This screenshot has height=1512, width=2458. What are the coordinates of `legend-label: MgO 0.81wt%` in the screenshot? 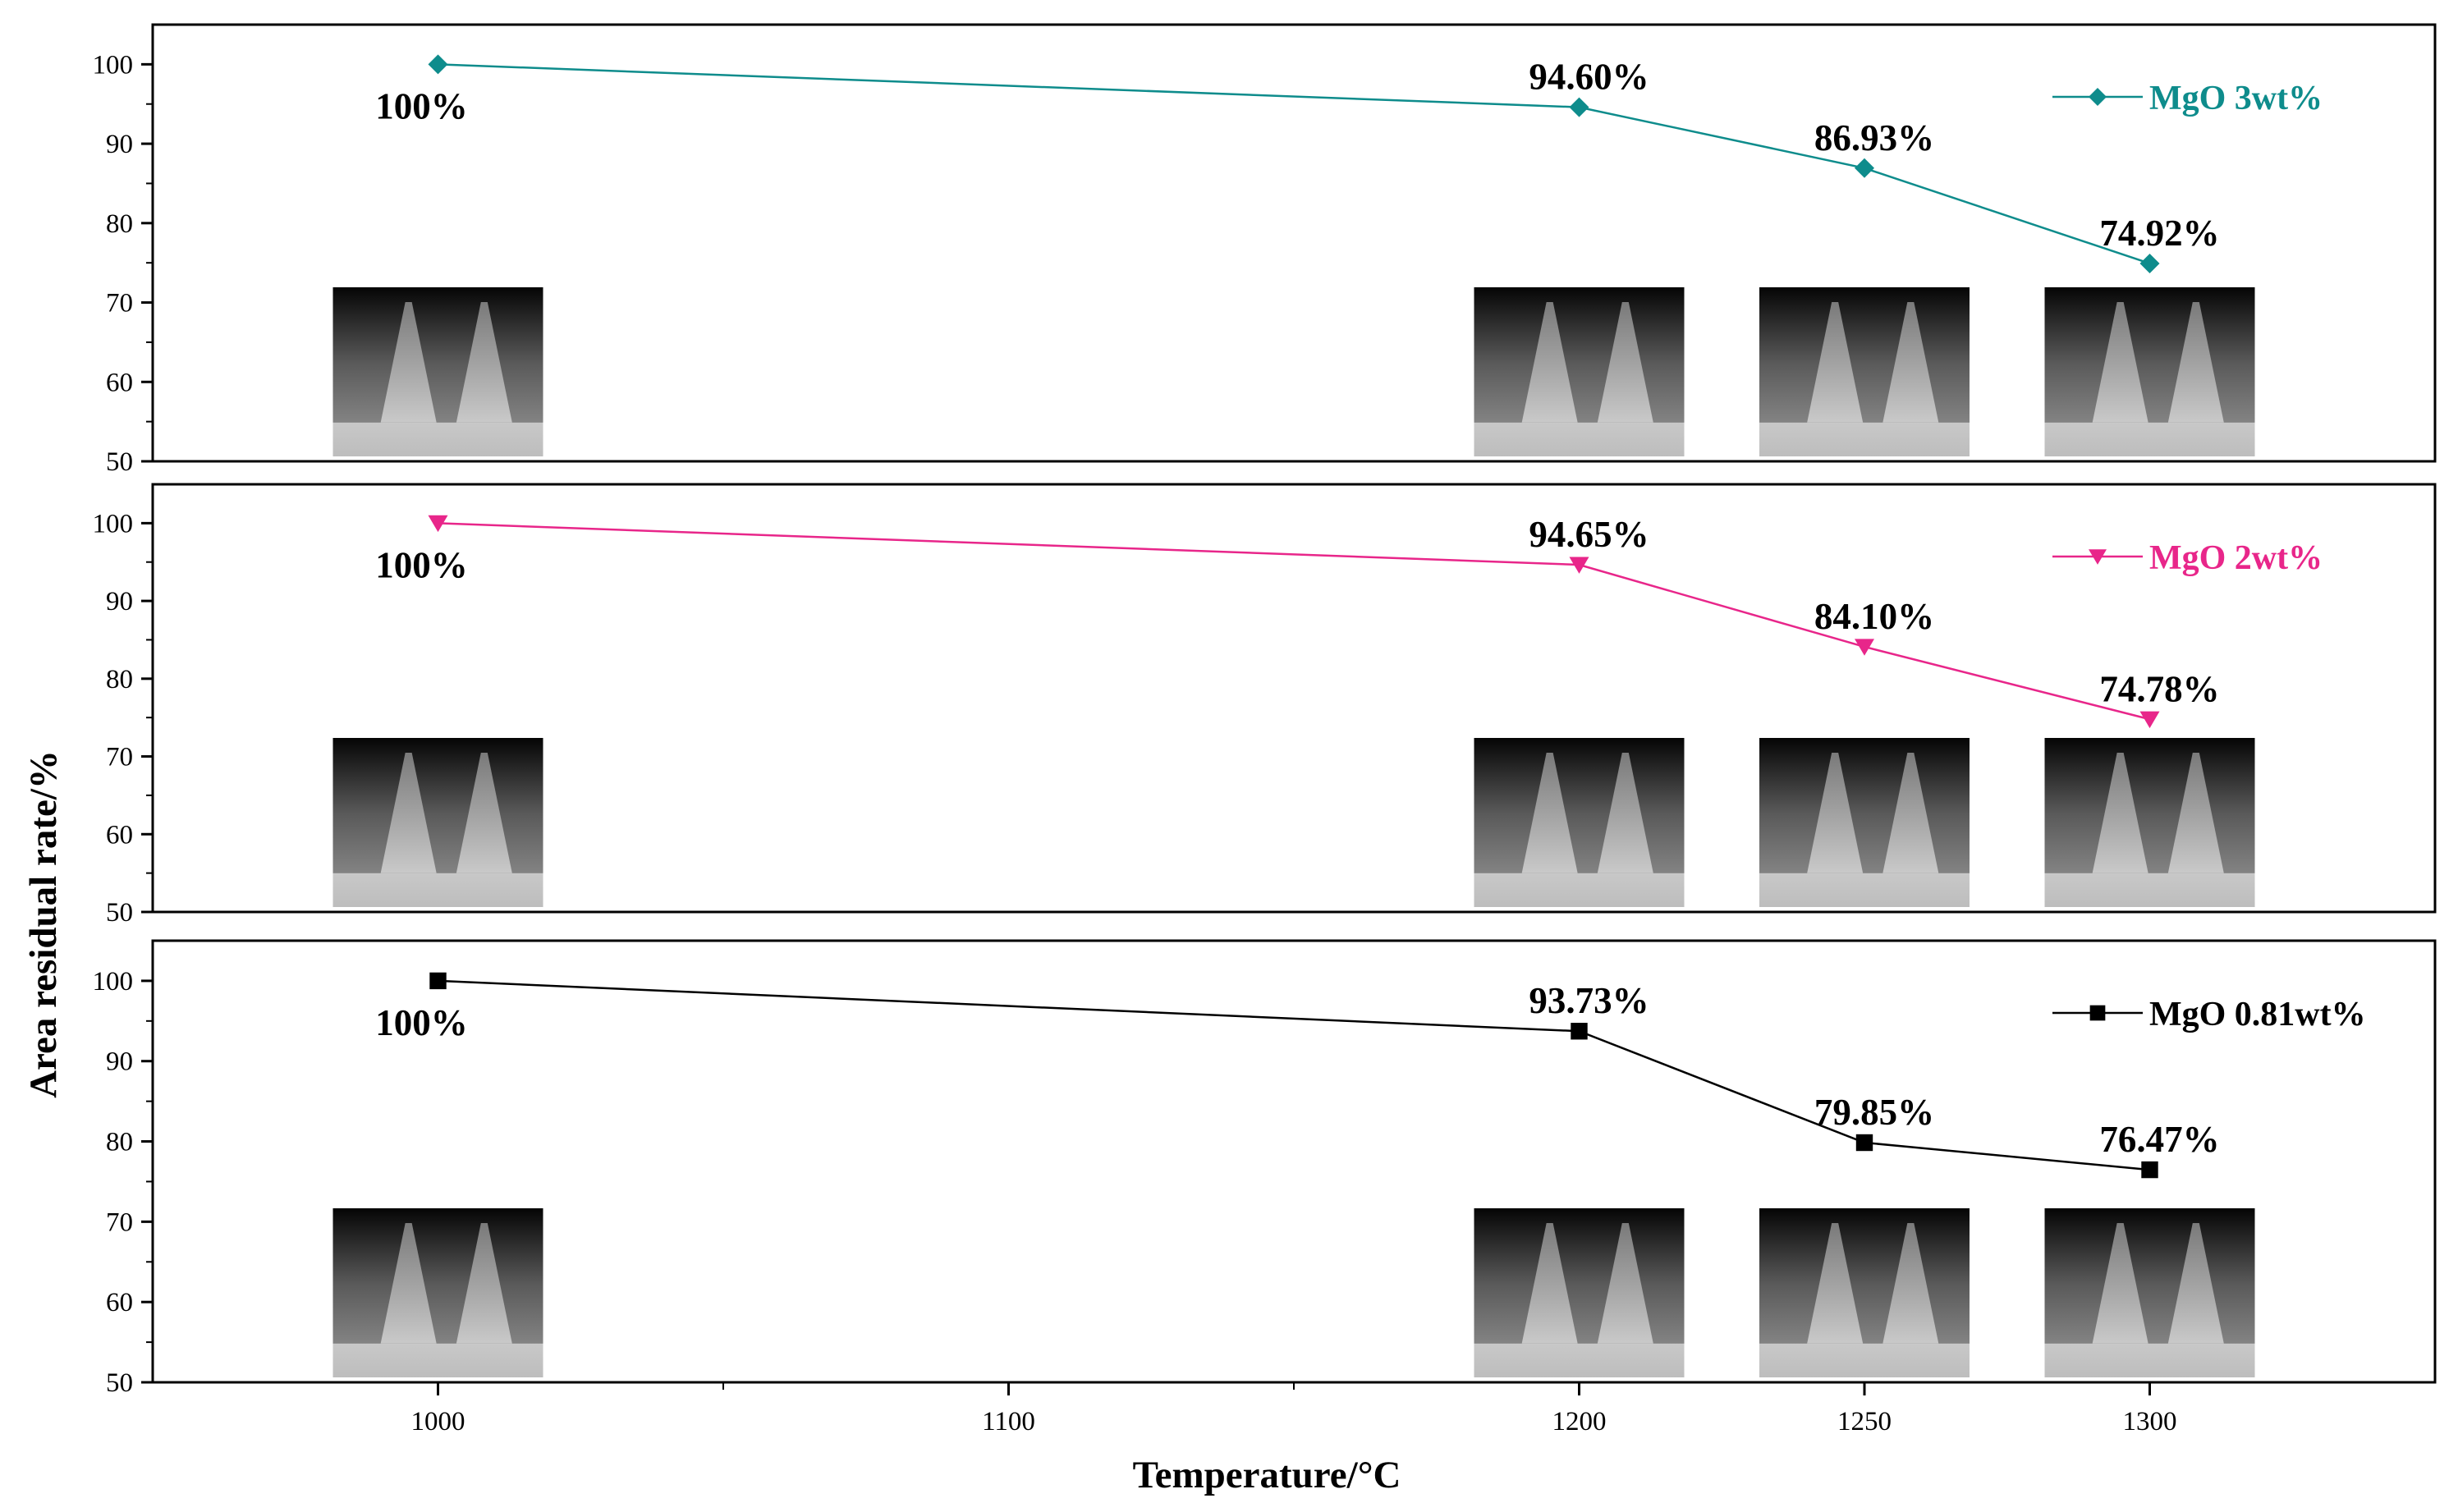 It's located at (2257, 1014).